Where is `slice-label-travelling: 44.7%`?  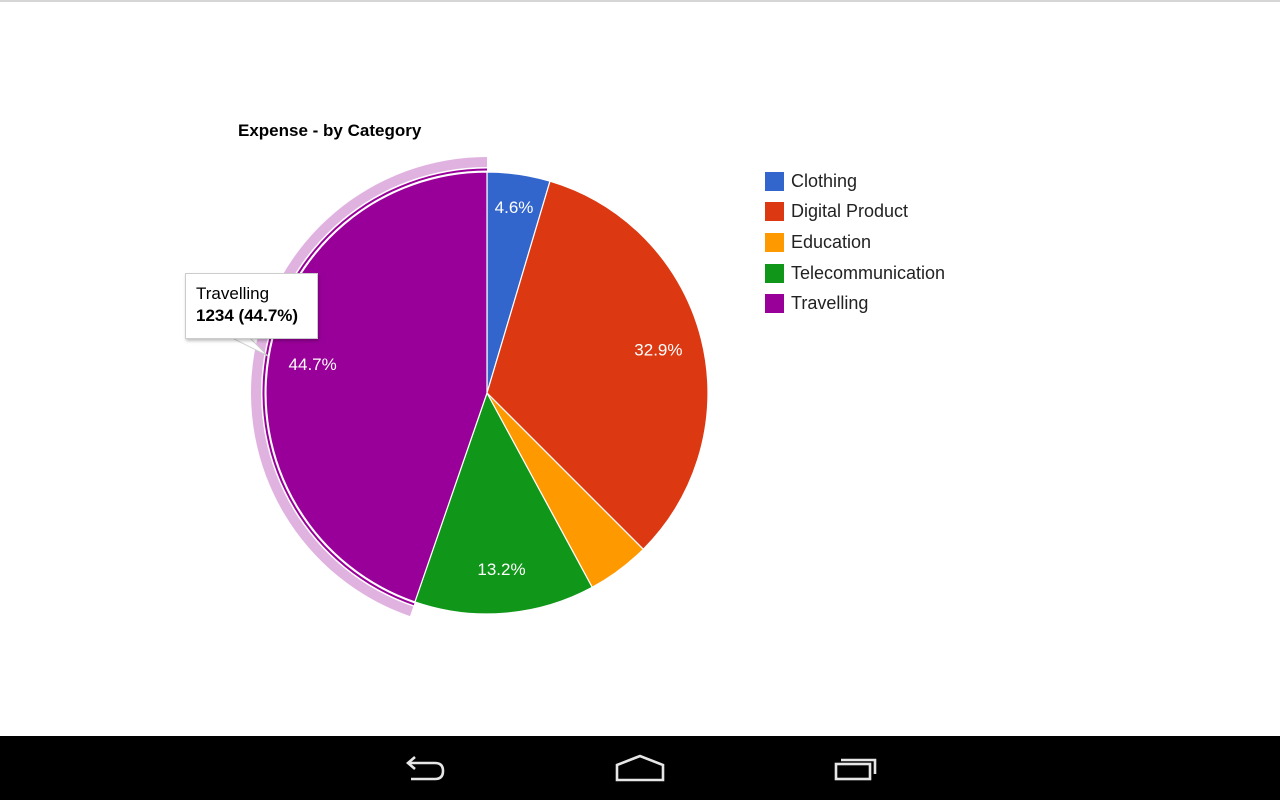
slice-label-travelling: 44.7% is located at coordinates (313, 364).